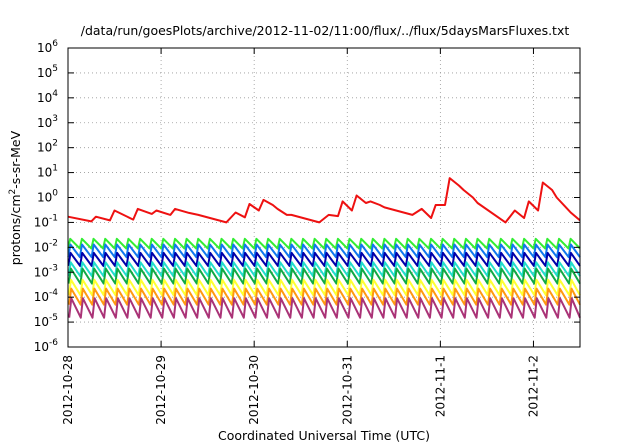 The width and height of the screenshot is (640, 448). Describe the element at coordinates (46, 221) in the screenshot. I see `y-tick-label: 10⁻¹` at that location.